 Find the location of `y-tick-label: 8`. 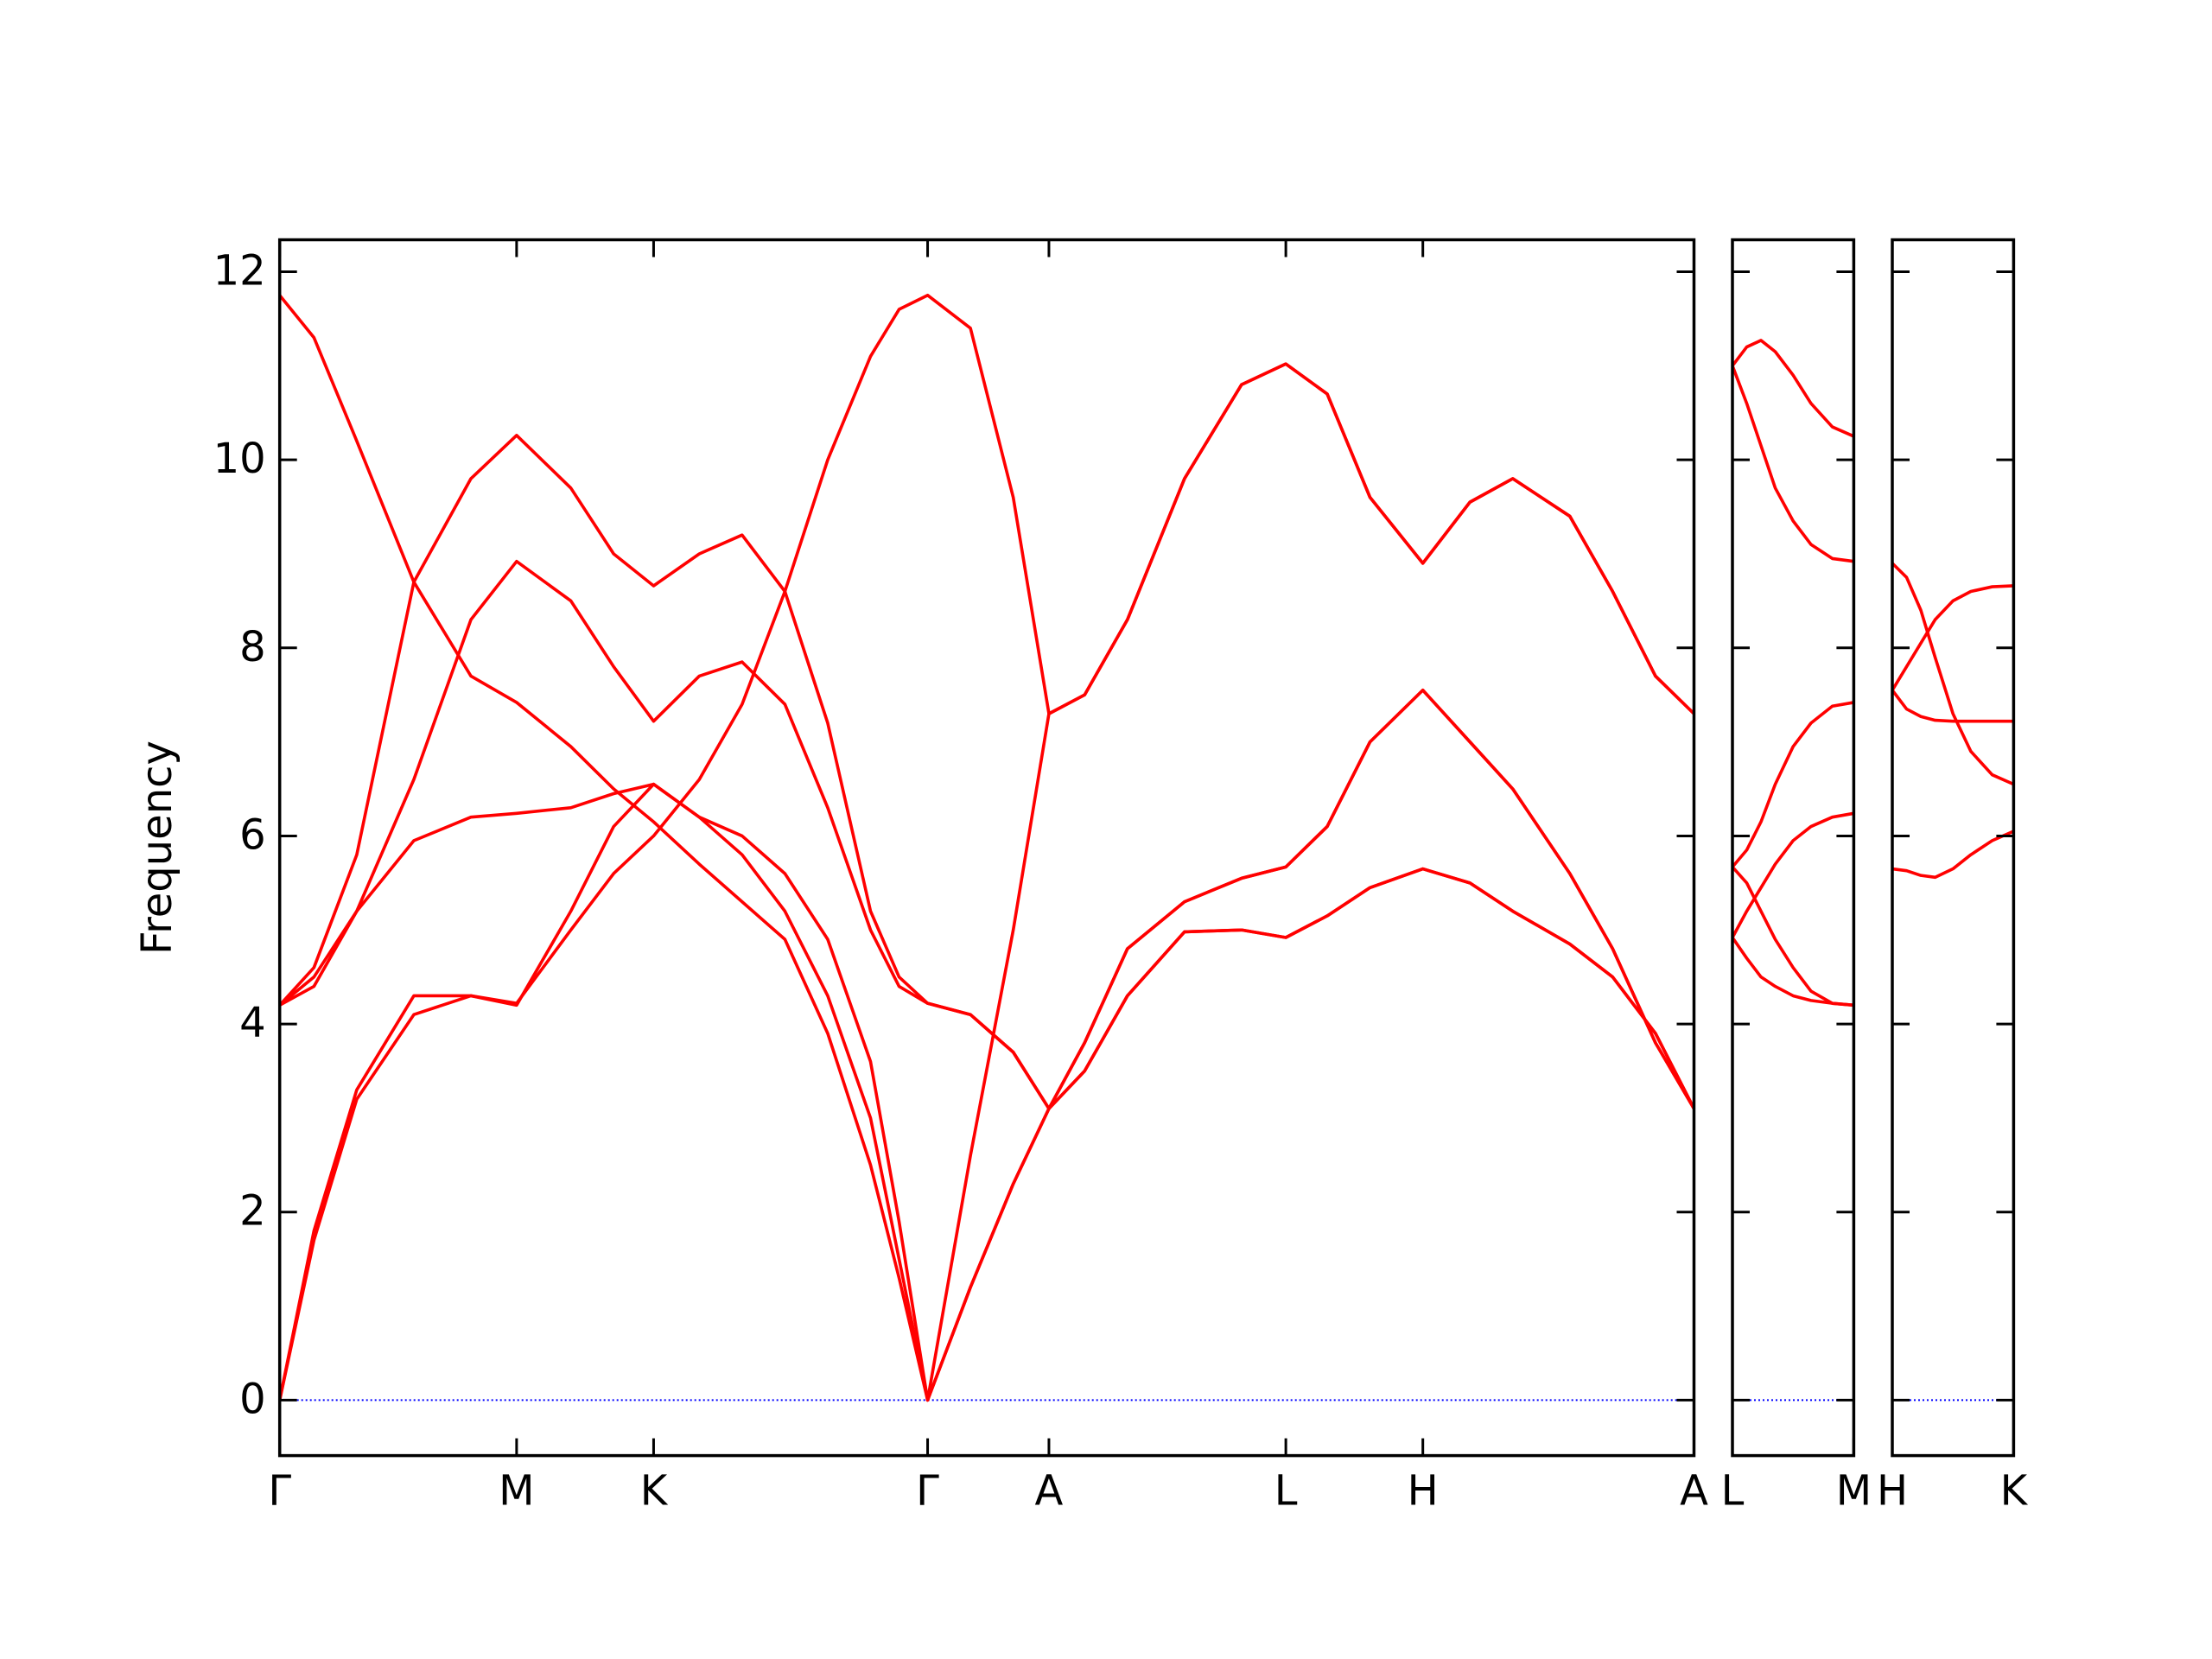

y-tick-label: 8 is located at coordinates (252, 647).